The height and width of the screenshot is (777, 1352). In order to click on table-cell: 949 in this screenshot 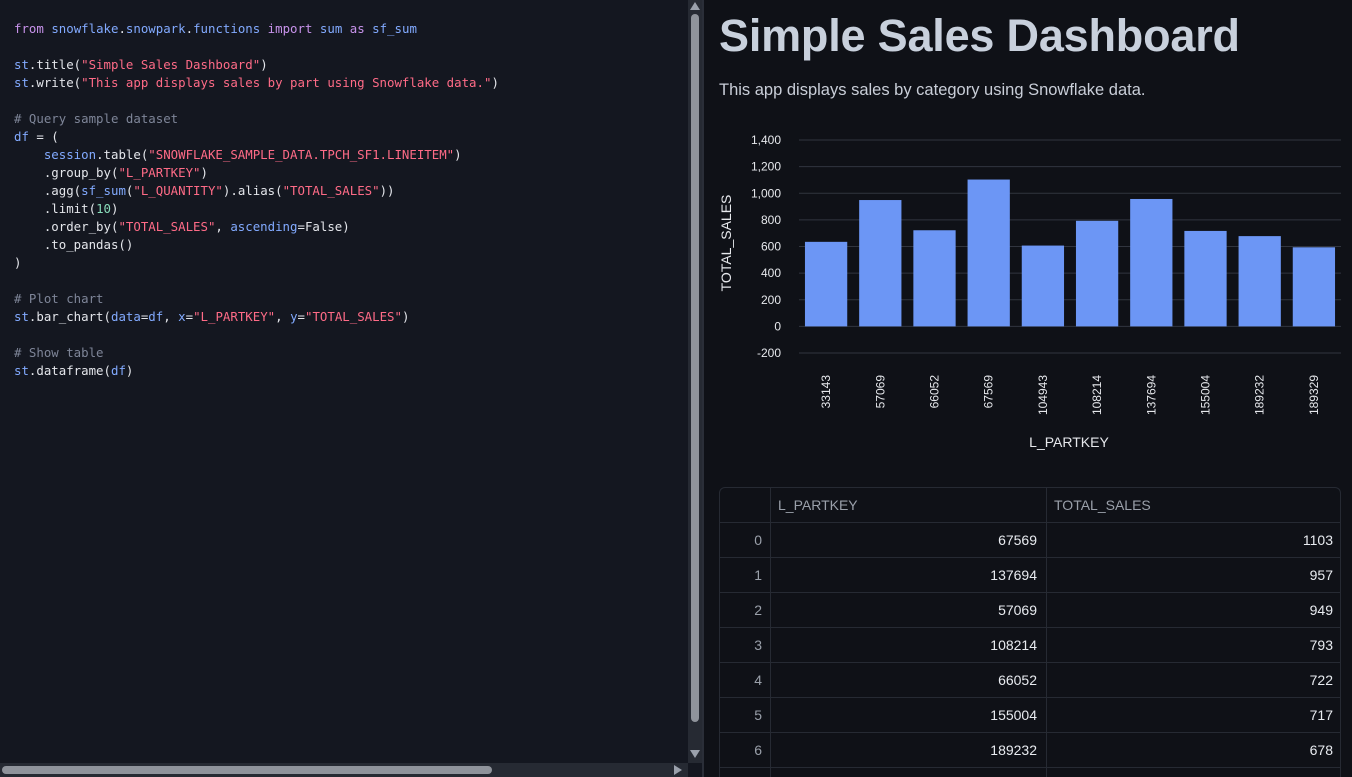, I will do `click(1321, 610)`.